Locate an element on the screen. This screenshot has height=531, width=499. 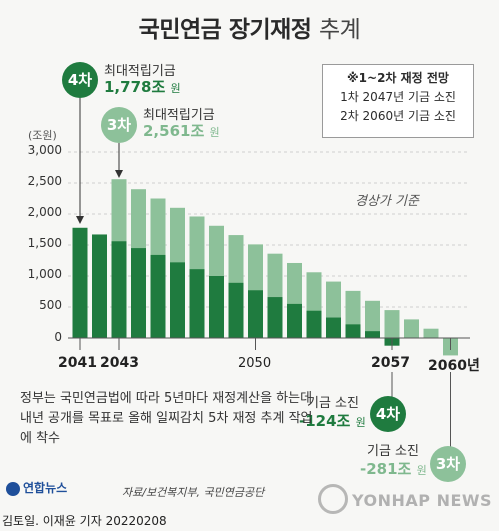
peak4-label: 최대적립기금 is located at coordinates (140, 71).